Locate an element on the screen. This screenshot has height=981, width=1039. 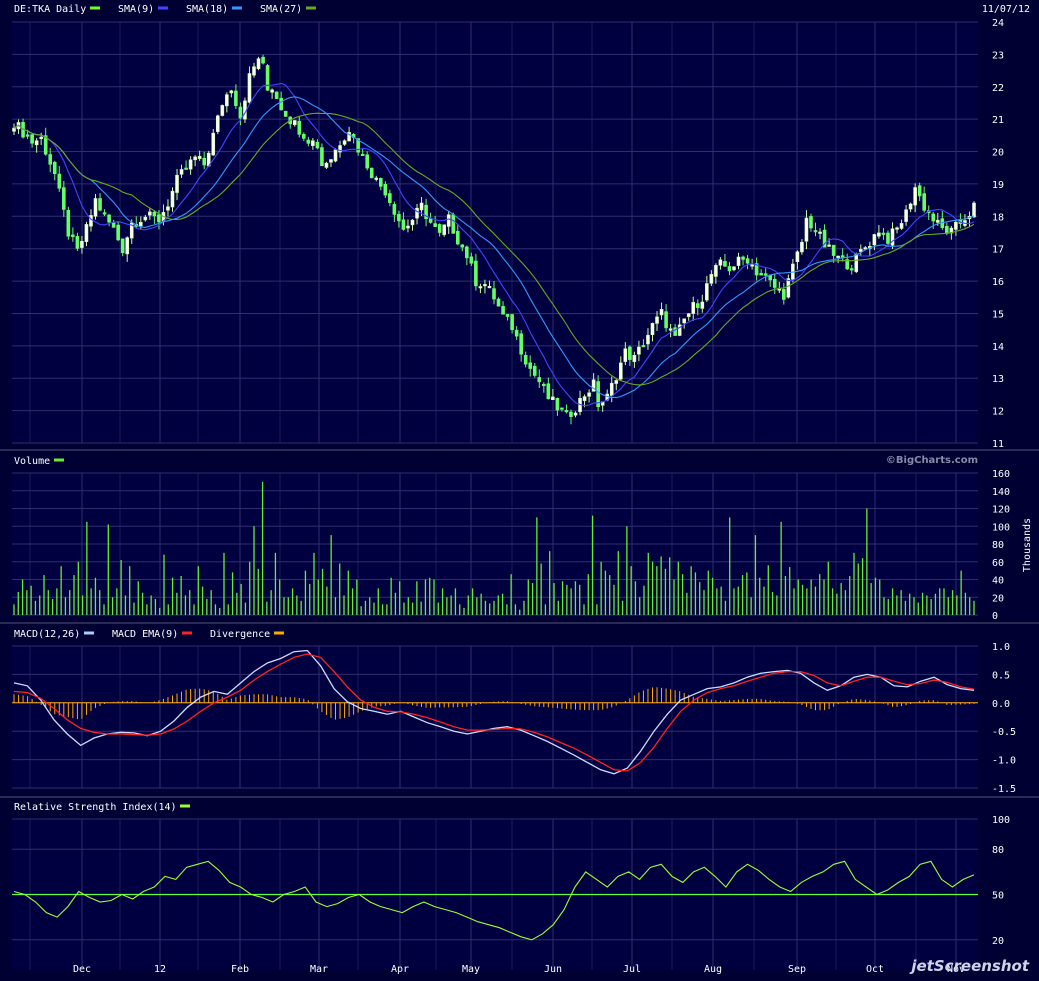
macd-legend-label: MACD(12,26) is located at coordinates (47, 634).